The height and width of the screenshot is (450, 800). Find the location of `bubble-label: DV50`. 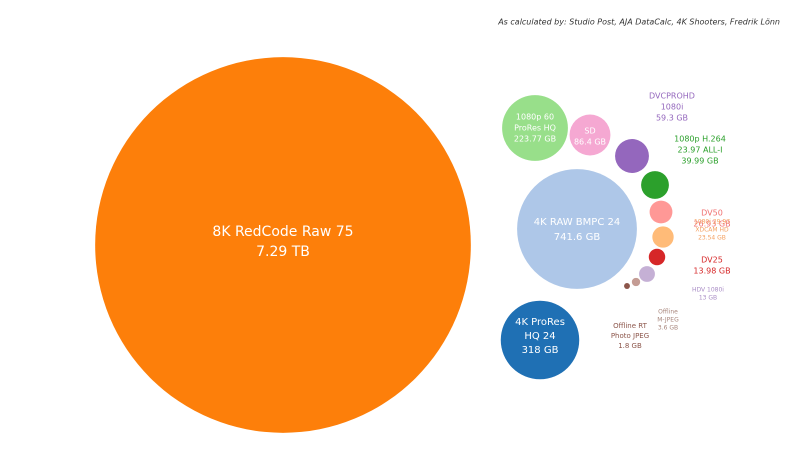

bubble-label: DV50 is located at coordinates (712, 213).